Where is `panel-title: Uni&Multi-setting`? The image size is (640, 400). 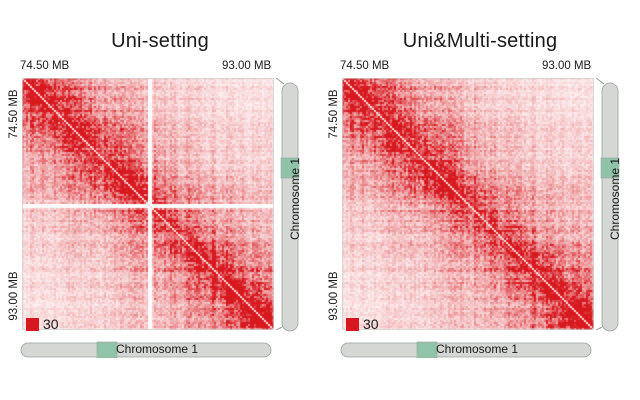 panel-title: Uni&Multi-setting is located at coordinates (480, 41).